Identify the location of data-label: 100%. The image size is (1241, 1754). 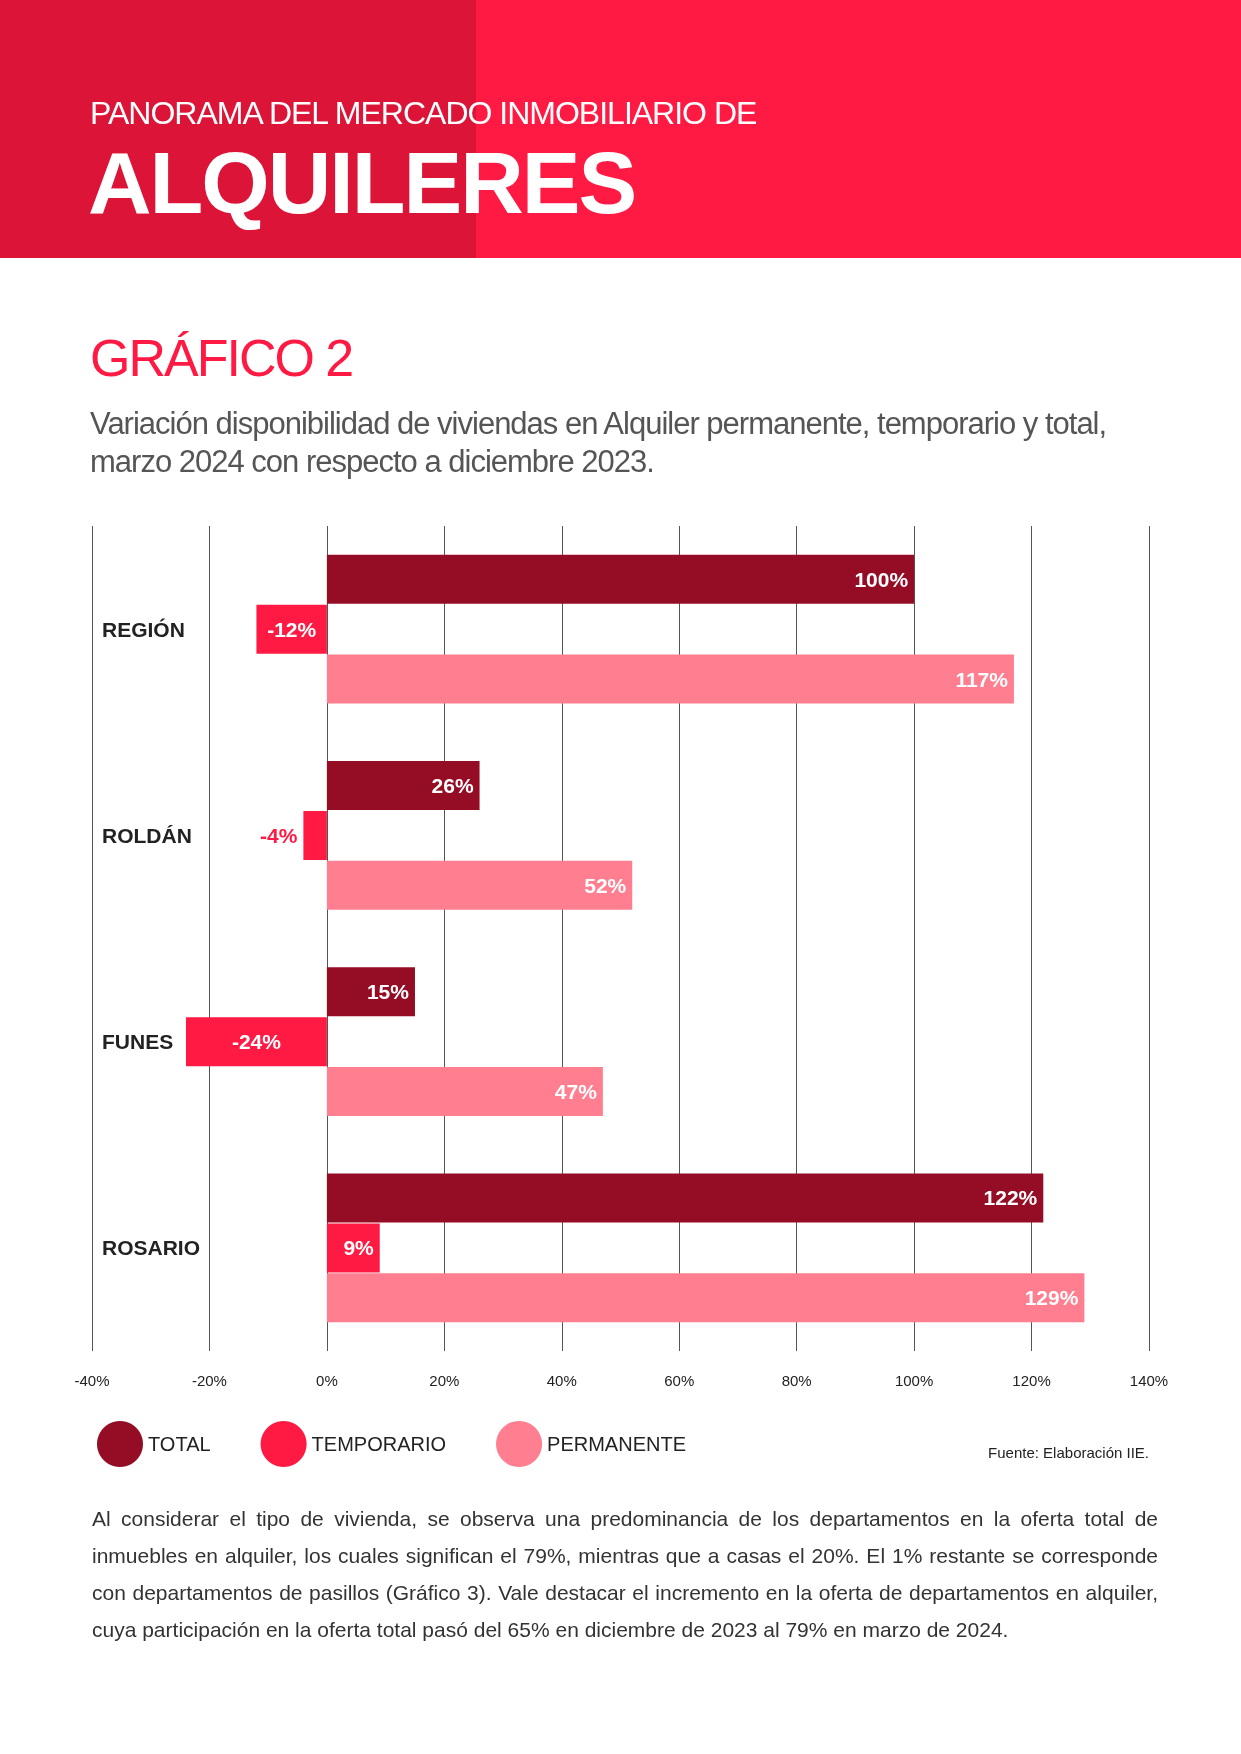
(881, 579).